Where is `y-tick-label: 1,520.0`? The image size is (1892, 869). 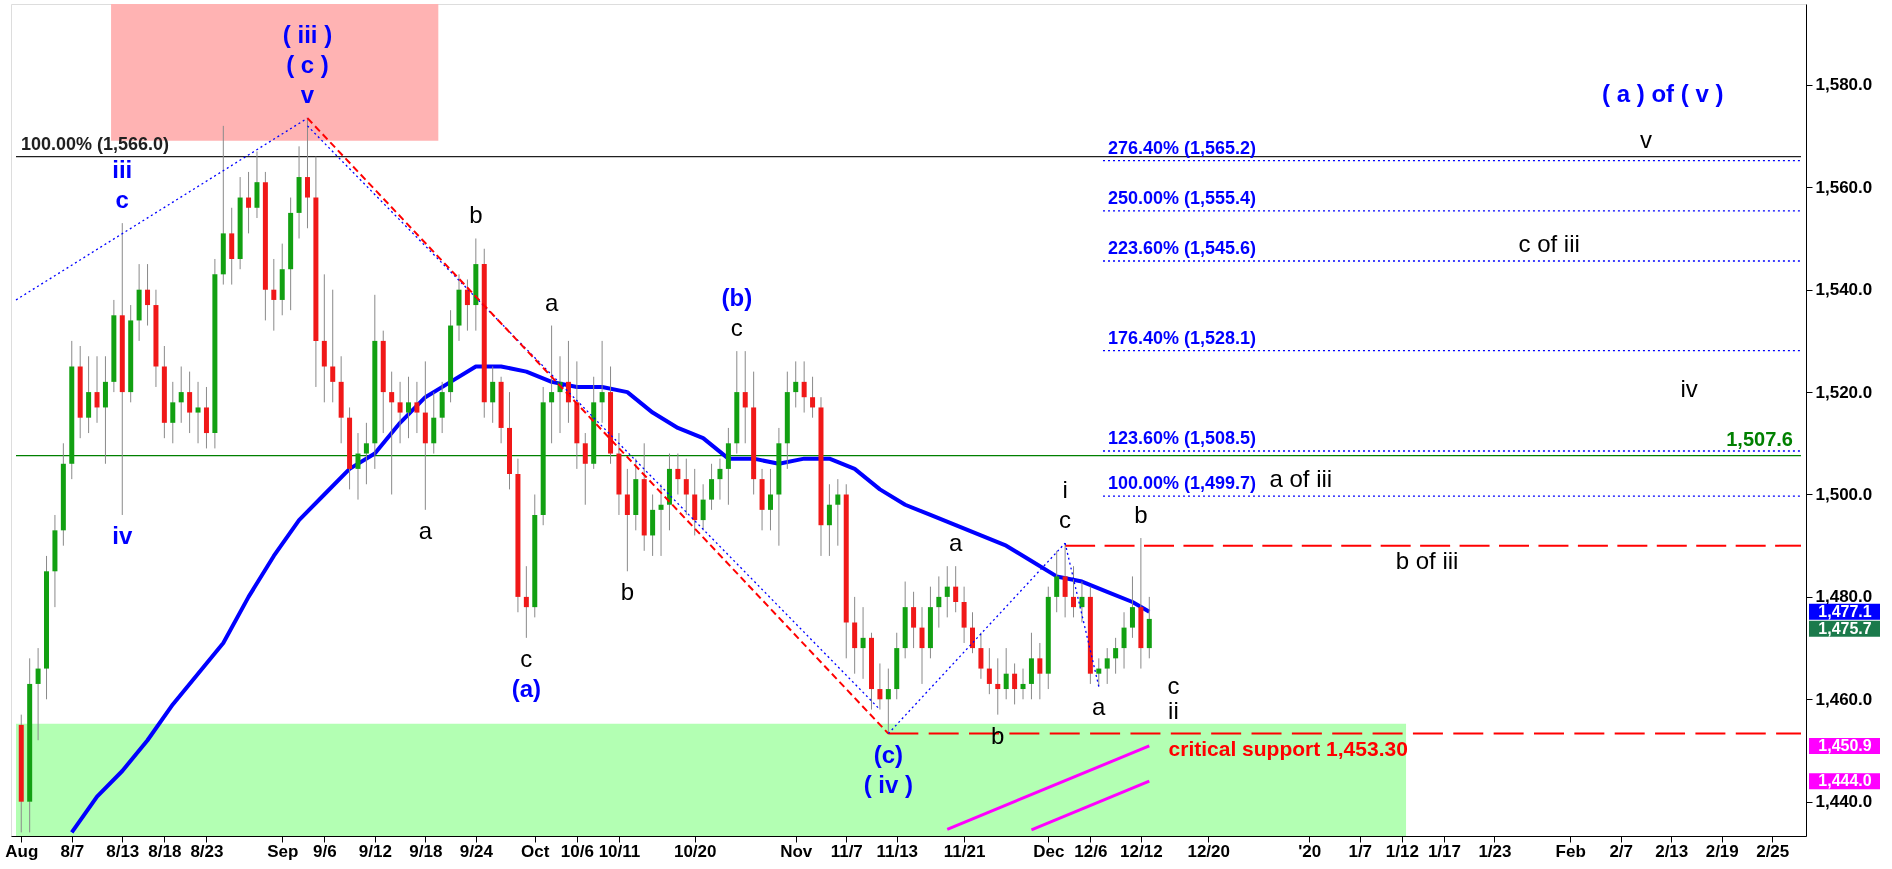 y-tick-label: 1,520.0 is located at coordinates (1844, 392).